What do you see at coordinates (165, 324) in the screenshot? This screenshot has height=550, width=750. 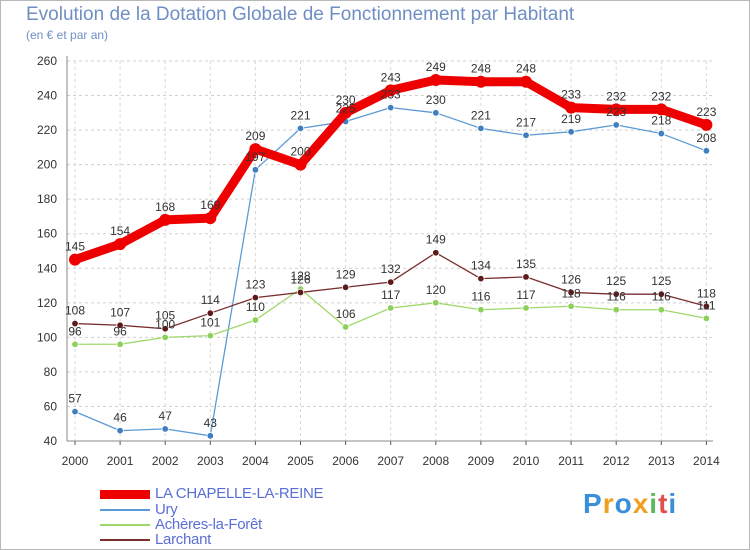 I see `data-label: 100` at bounding box center [165, 324].